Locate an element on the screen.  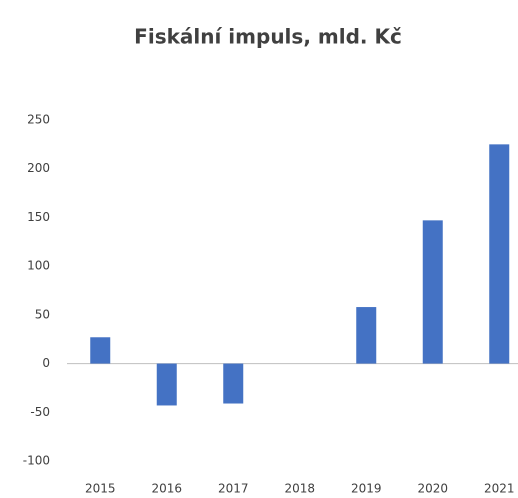
x-tick-label: 2015 is located at coordinates (100, 489).